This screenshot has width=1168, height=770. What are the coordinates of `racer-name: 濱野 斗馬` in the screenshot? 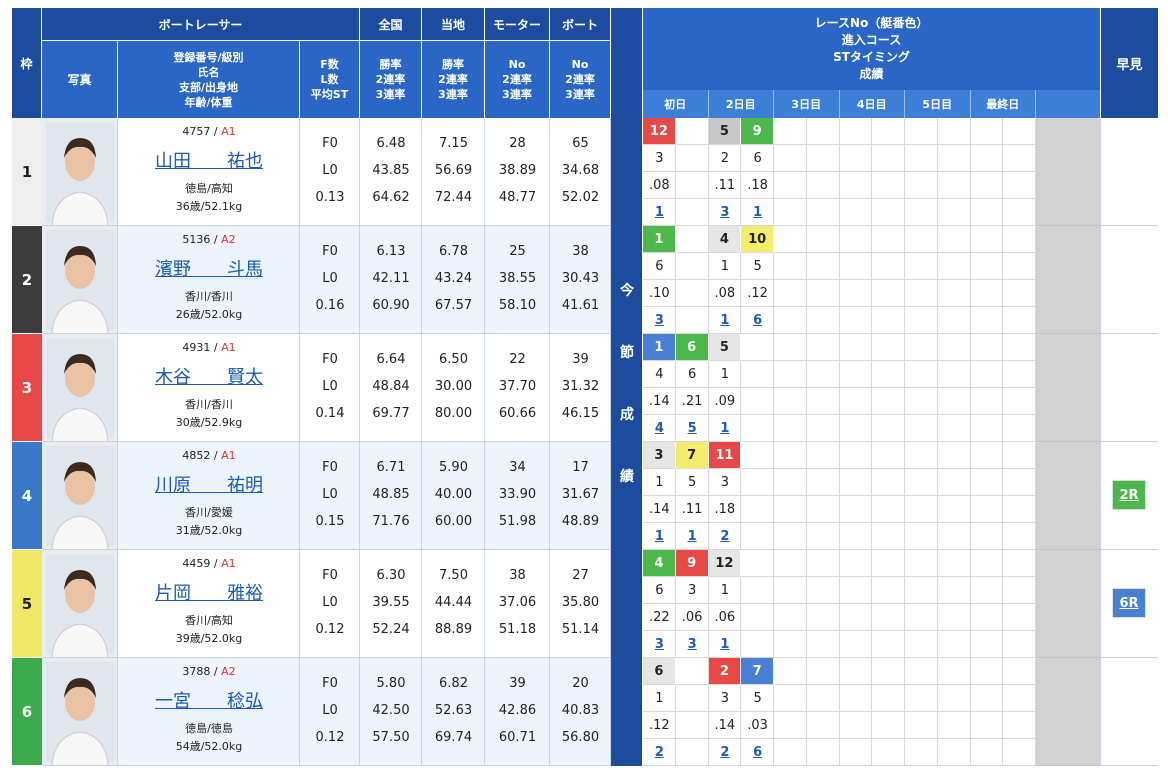 It's located at (209, 269).